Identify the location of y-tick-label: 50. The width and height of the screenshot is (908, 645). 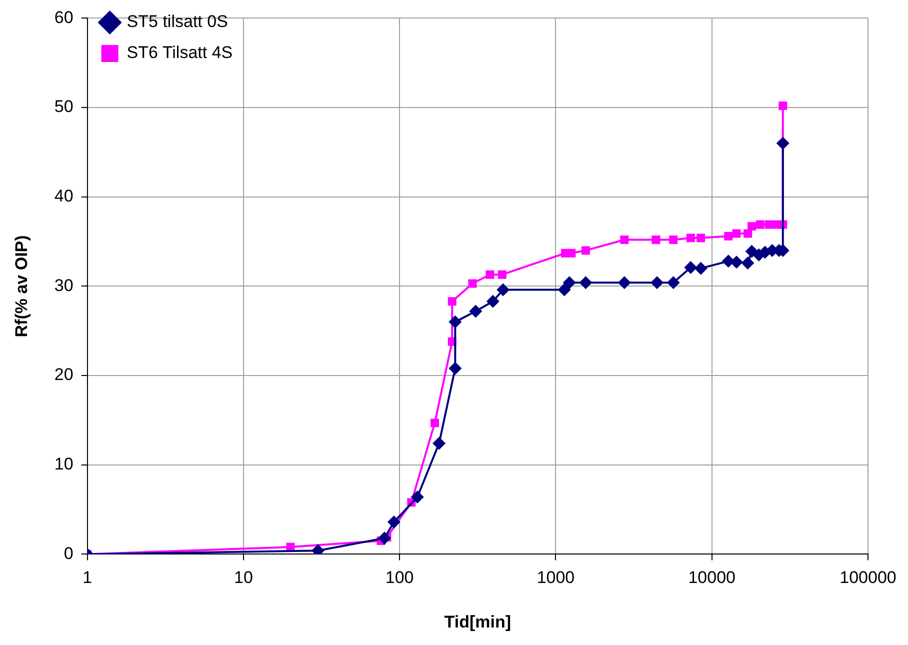
(64, 106).